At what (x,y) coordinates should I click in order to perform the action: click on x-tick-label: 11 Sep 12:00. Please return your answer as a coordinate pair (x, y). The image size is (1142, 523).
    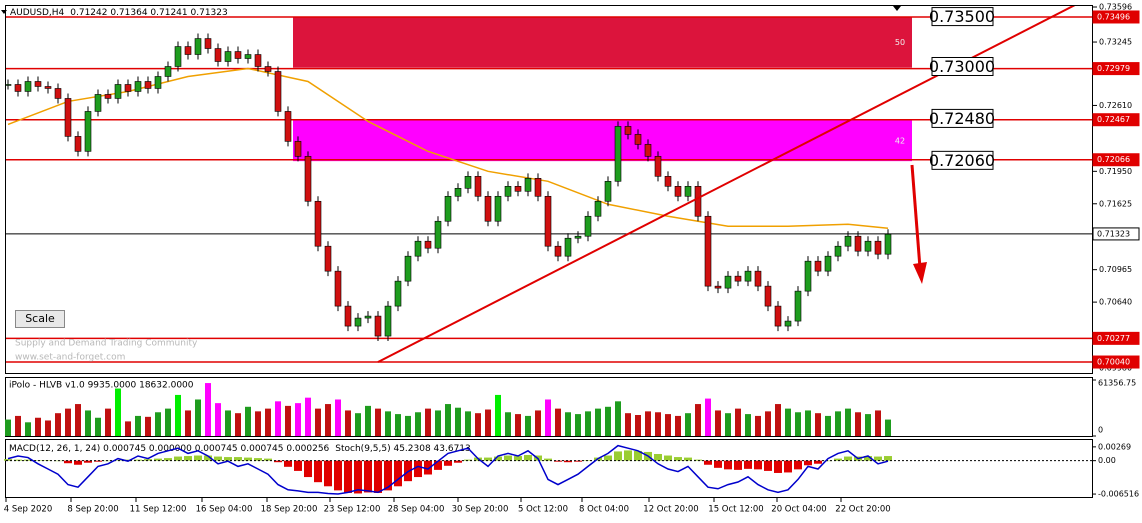
    Looking at the image, I should click on (158, 510).